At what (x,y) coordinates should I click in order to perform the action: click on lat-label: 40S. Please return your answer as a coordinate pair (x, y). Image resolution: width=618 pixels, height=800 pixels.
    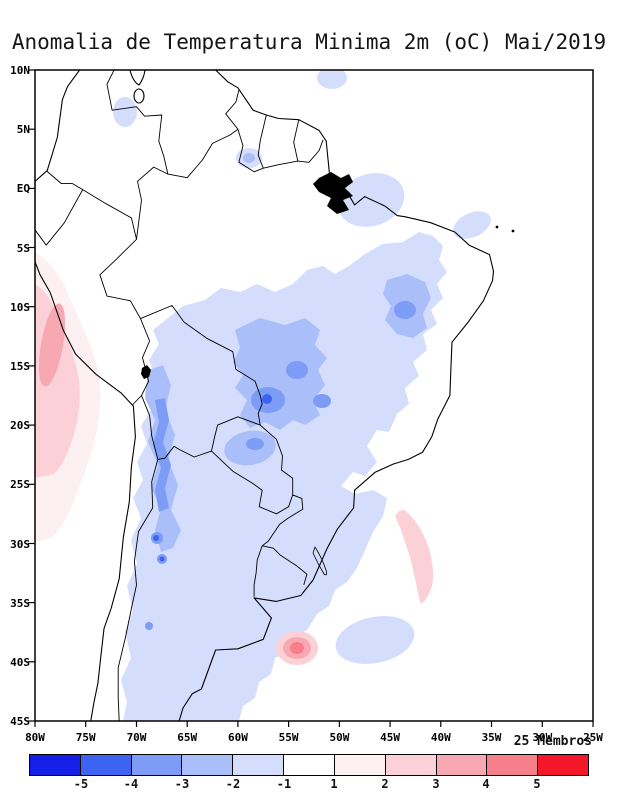
    Looking at the image, I should click on (20, 662).